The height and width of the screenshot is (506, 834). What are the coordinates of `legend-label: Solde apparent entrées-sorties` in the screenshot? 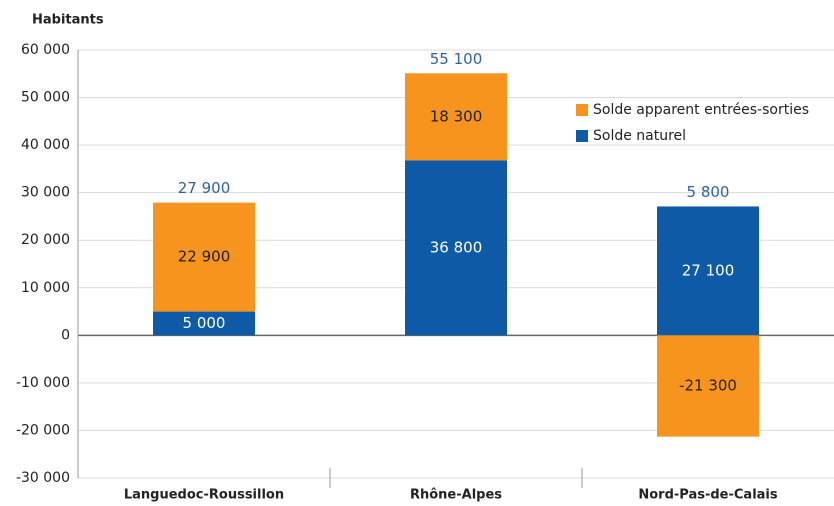 It's located at (701, 110).